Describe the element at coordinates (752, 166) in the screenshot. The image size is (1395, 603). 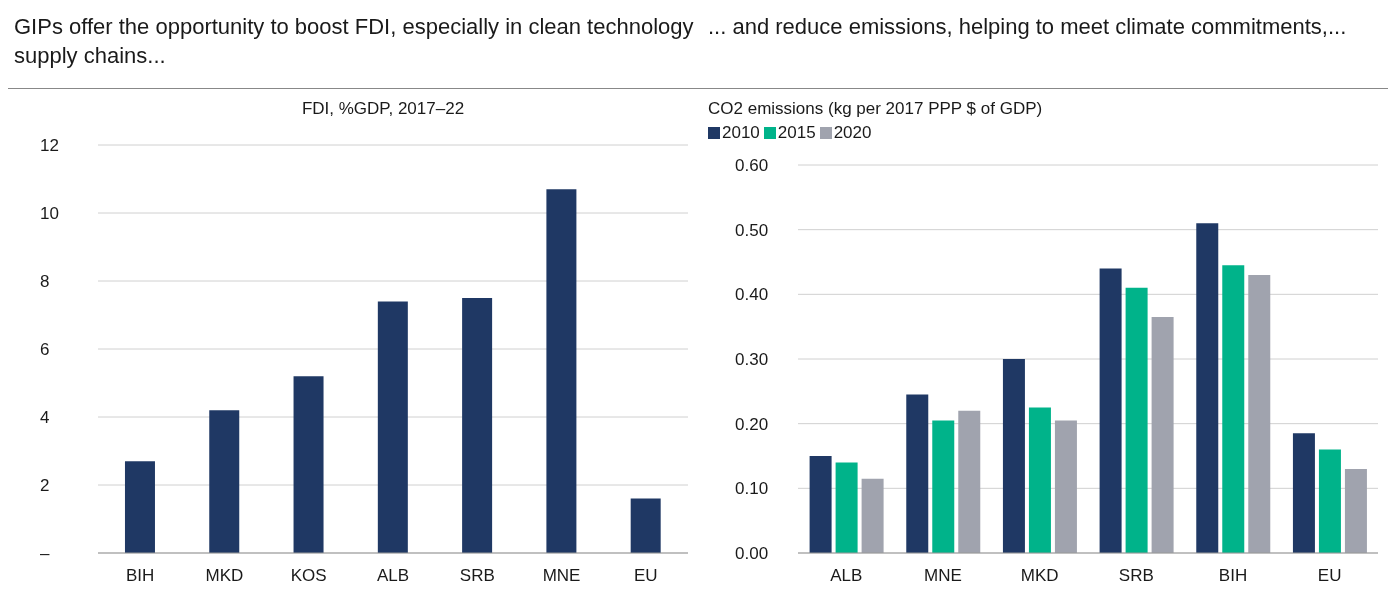
I see `y-tick-label: 0.60` at that location.